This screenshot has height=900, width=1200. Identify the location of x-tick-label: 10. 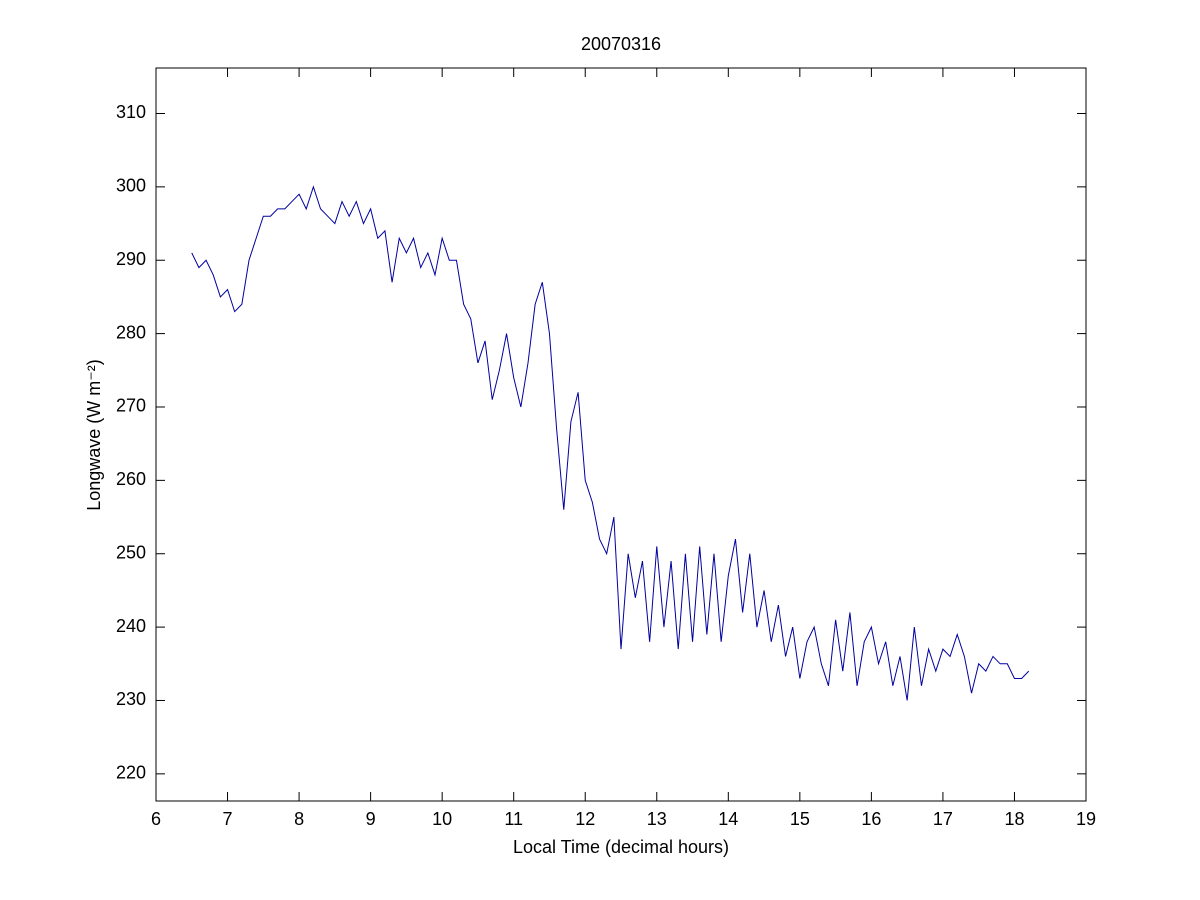
(442, 819).